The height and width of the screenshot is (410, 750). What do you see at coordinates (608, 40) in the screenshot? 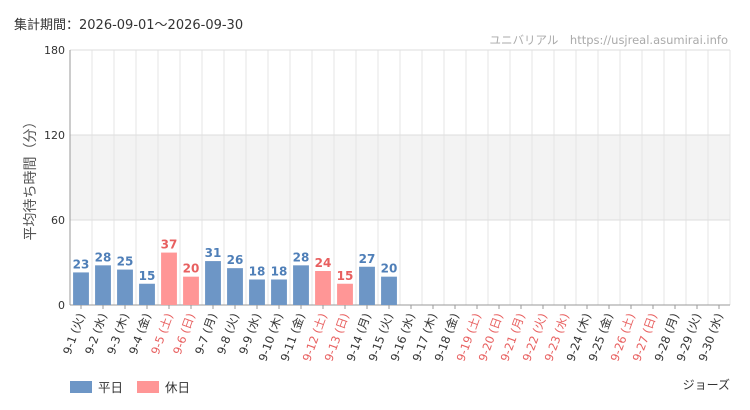
I see `site-credit: ユニバリアル https://usjreal.asumirai.info` at bounding box center [608, 40].